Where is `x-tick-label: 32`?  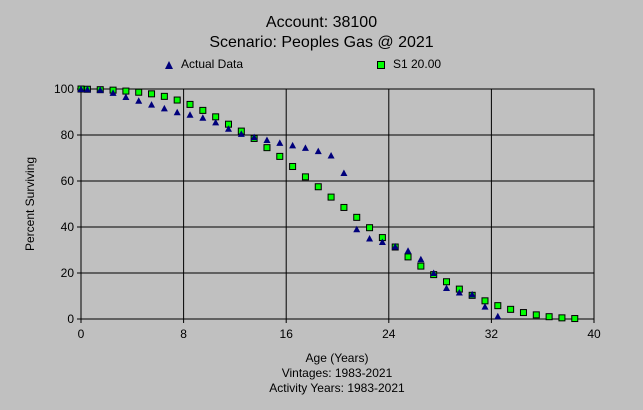
x-tick-label: 32 is located at coordinates (492, 334).